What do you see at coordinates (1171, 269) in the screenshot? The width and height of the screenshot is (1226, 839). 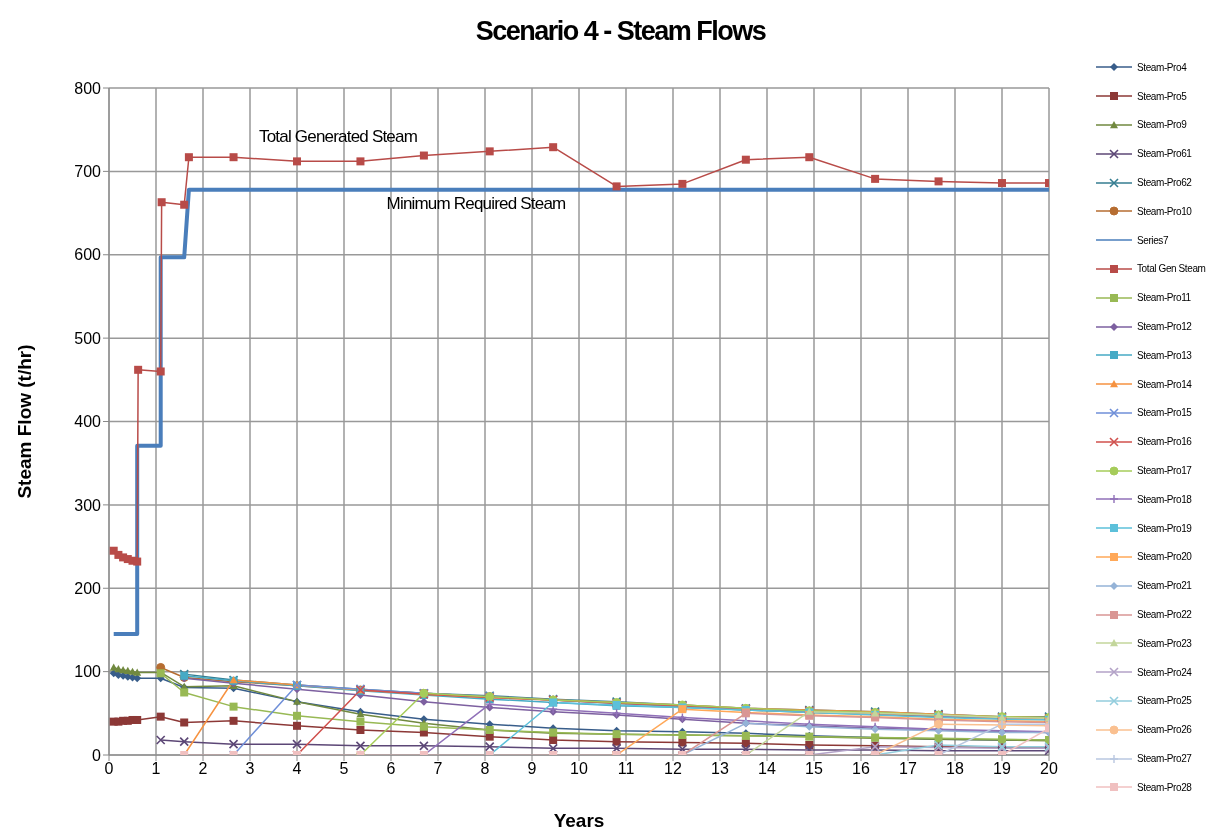 I see `legend-label: Total Gen Steam` at bounding box center [1171, 269].